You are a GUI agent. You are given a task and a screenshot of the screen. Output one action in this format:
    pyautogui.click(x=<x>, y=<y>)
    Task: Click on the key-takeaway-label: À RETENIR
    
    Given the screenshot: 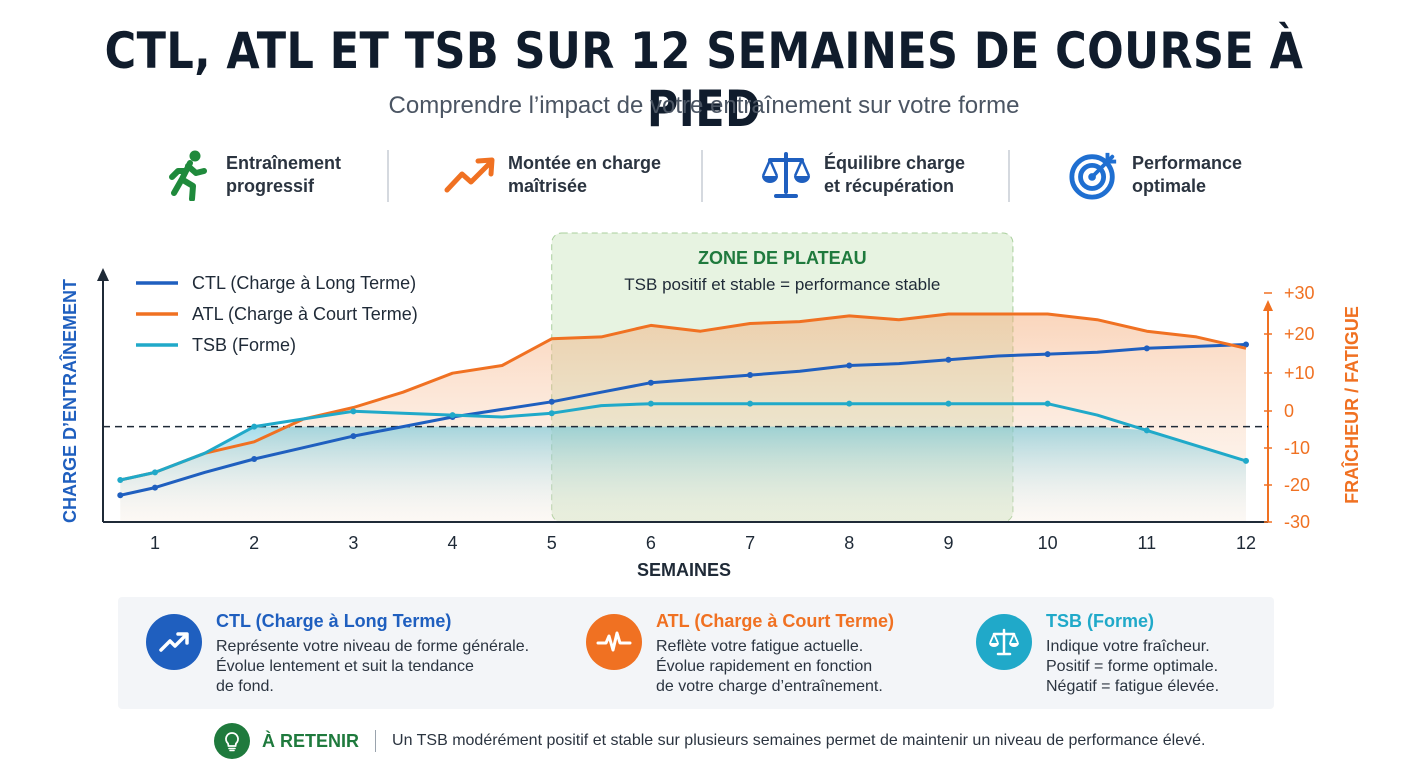 What is the action you would take?
    pyautogui.click(x=311, y=740)
    